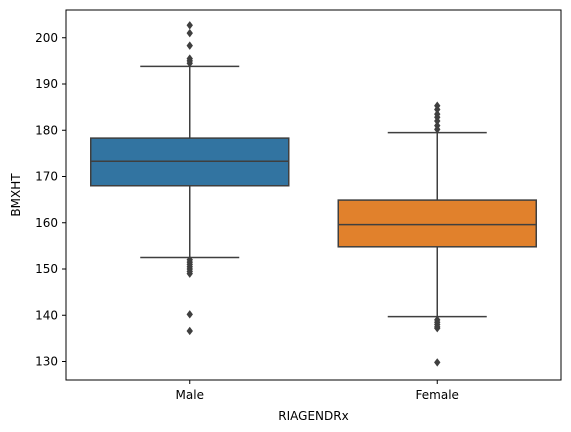  Describe the element at coordinates (46, 362) in the screenshot. I see `y-tick-label: 130` at that location.